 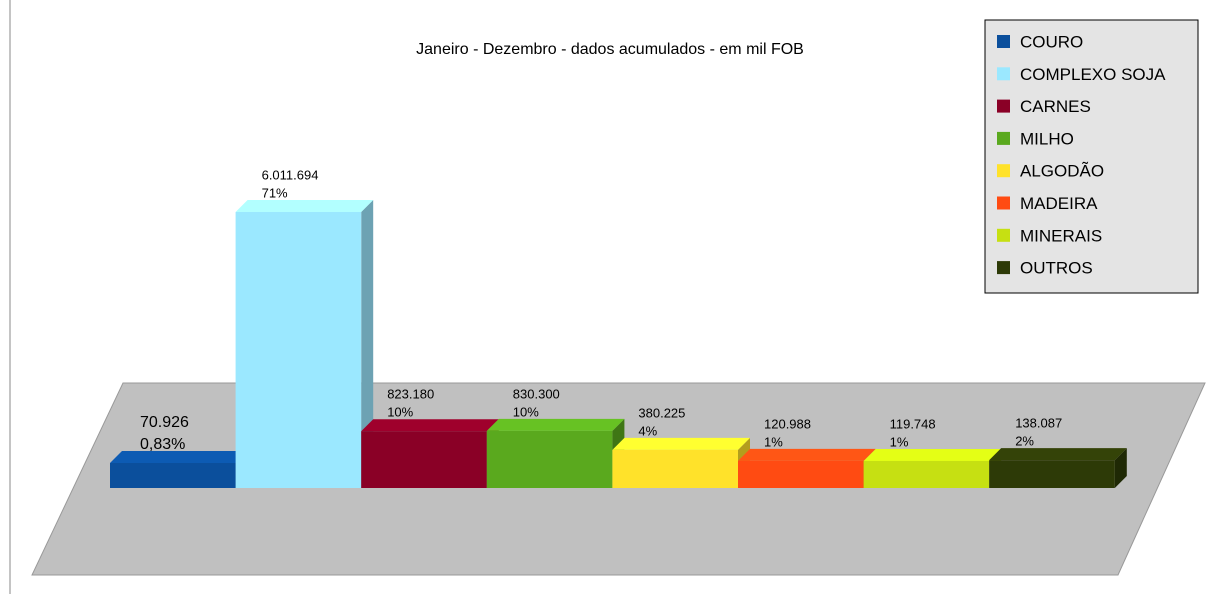 What do you see at coordinates (1093, 74) in the screenshot?
I see `legend-label: COMPLEXO SOJA` at bounding box center [1093, 74].